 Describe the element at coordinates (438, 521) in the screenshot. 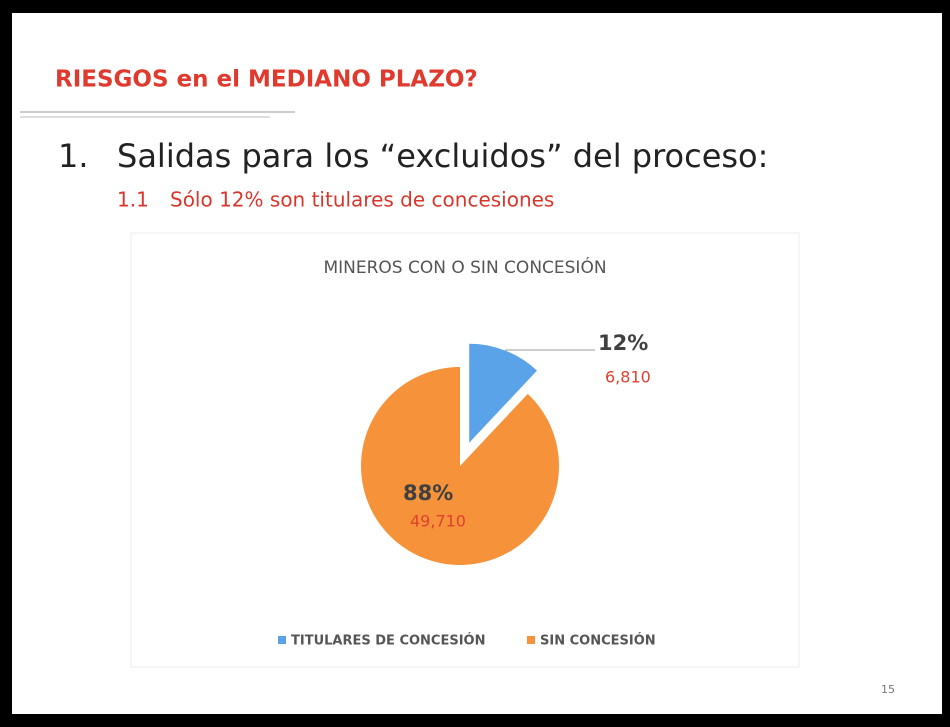

I see `count-label: 49,710` at that location.